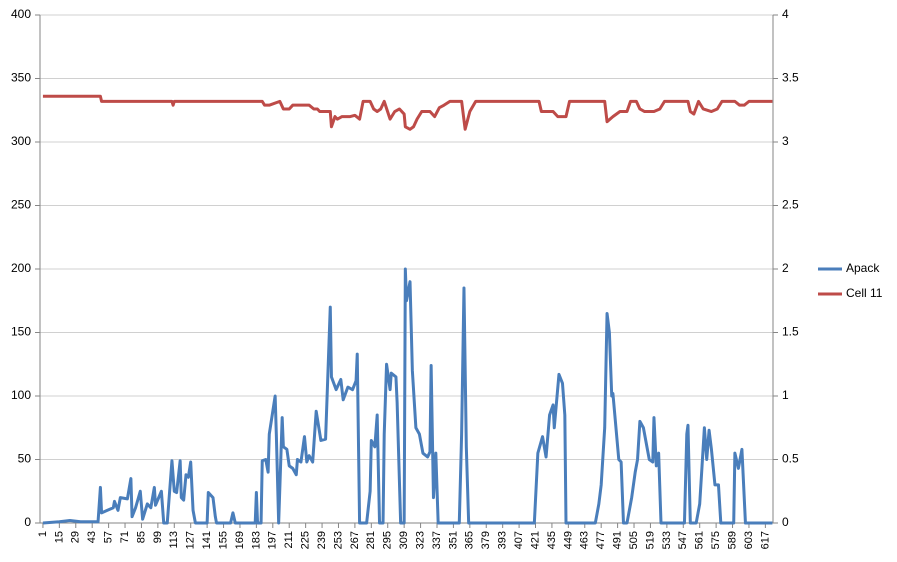 Image resolution: width=897 pixels, height=562 pixels. I want to click on y2-tick-label: 4, so click(785, 14).